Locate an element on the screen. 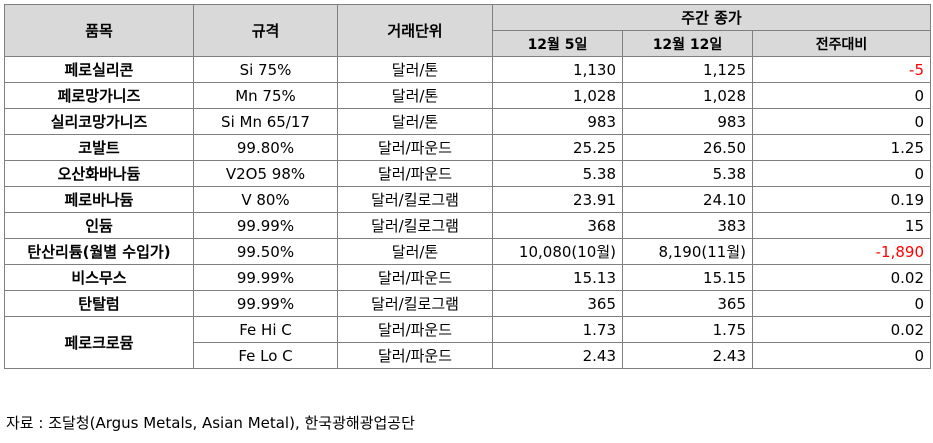 The image size is (933, 443). header-weekly-close: 주간 종가 is located at coordinates (711, 17).